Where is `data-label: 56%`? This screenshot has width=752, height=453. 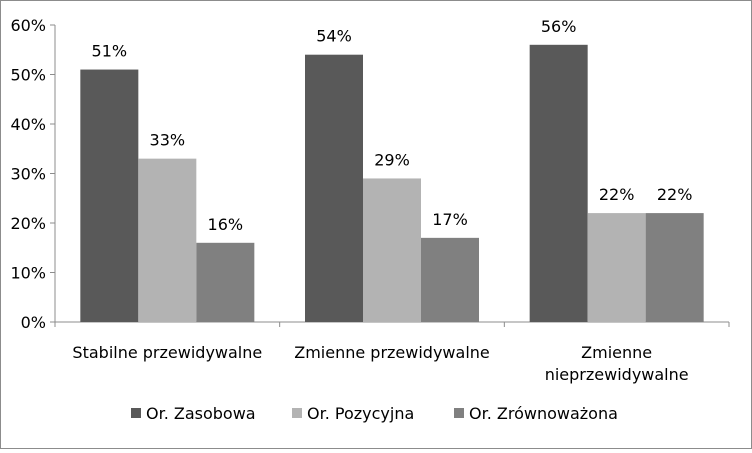 data-label: 56% is located at coordinates (559, 26).